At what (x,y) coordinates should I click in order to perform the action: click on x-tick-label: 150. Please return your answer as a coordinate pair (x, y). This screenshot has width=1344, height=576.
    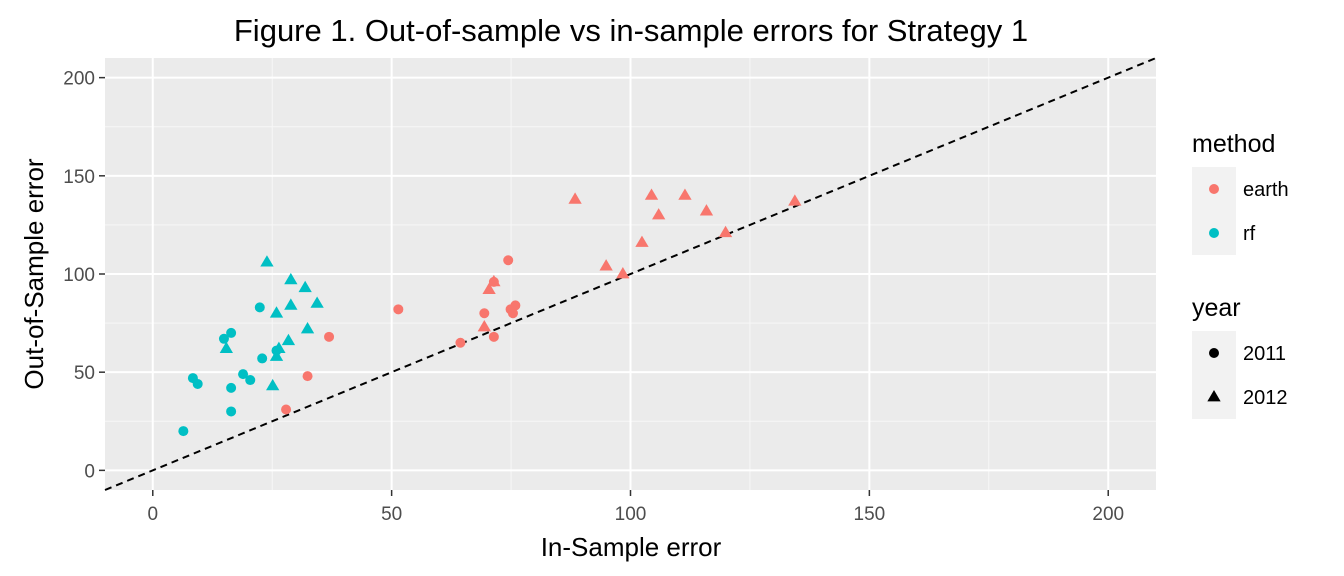
    Looking at the image, I should click on (870, 514).